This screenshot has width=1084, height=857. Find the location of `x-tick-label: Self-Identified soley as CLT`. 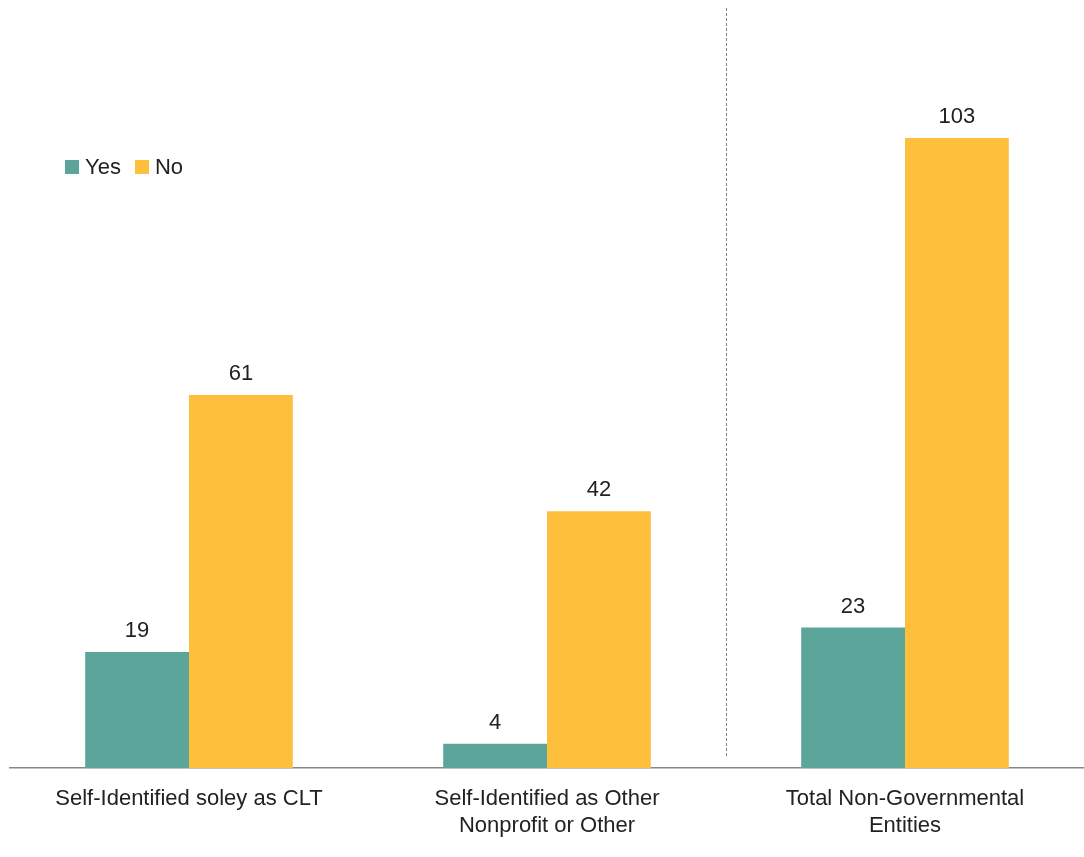

x-tick-label: Self-Identified soley as CLT is located at coordinates (189, 798).